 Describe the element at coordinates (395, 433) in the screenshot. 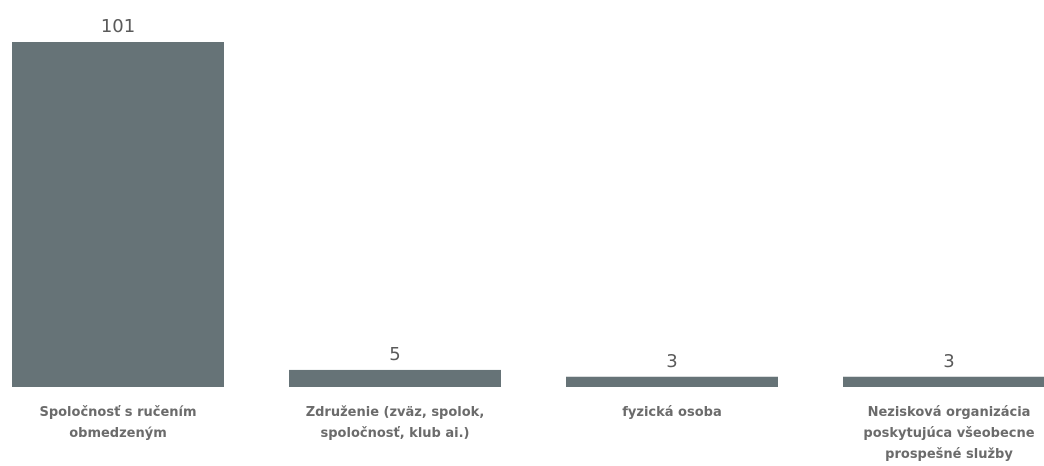

I see `category-label-line: spoločnosť, klub ai.)` at that location.